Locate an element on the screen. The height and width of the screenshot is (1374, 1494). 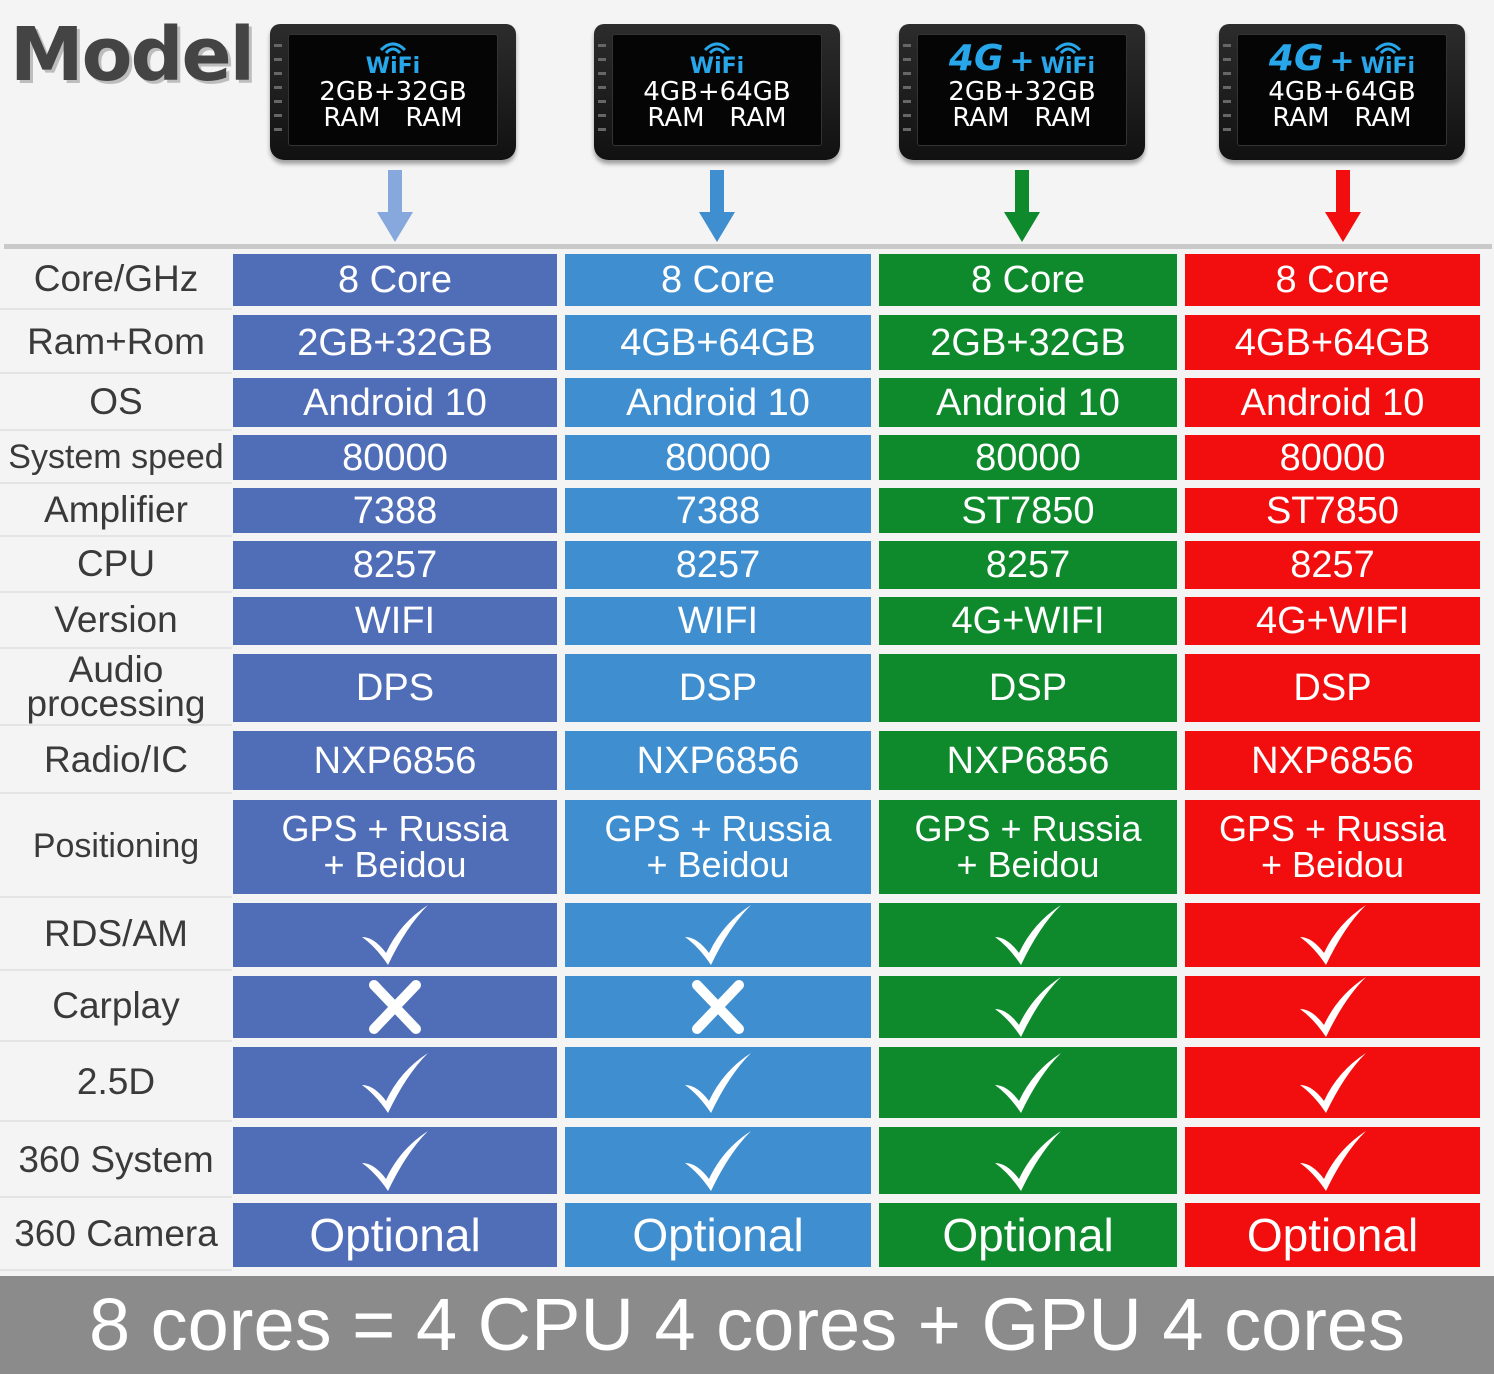
footer-note: 8 cores = 4 CPU 4 cores + GPU 4 cores is located at coordinates (747, 1325).